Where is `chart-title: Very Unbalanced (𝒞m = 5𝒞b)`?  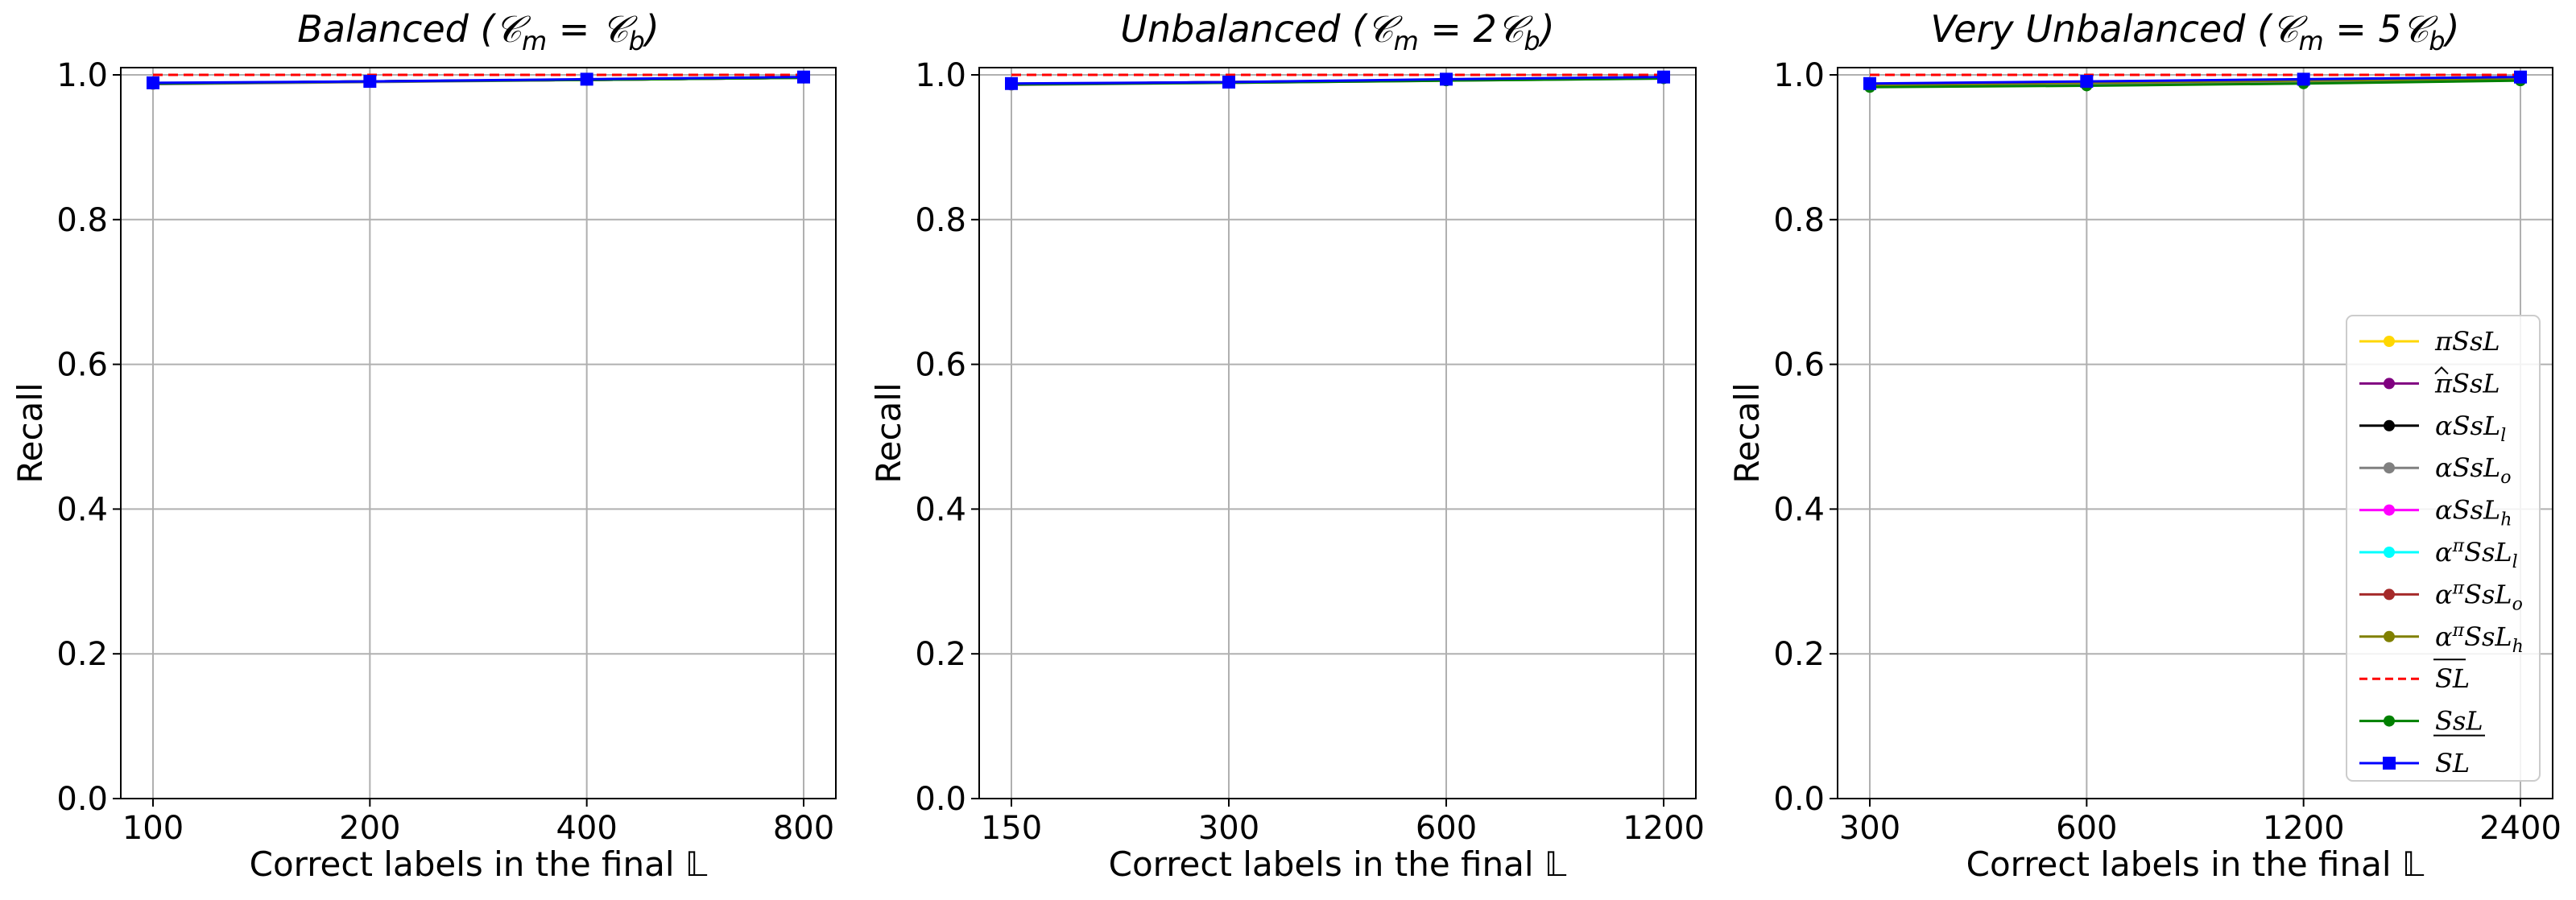
chart-title: Very Unbalanced (𝒞m = 5𝒞b) is located at coordinates (2194, 31).